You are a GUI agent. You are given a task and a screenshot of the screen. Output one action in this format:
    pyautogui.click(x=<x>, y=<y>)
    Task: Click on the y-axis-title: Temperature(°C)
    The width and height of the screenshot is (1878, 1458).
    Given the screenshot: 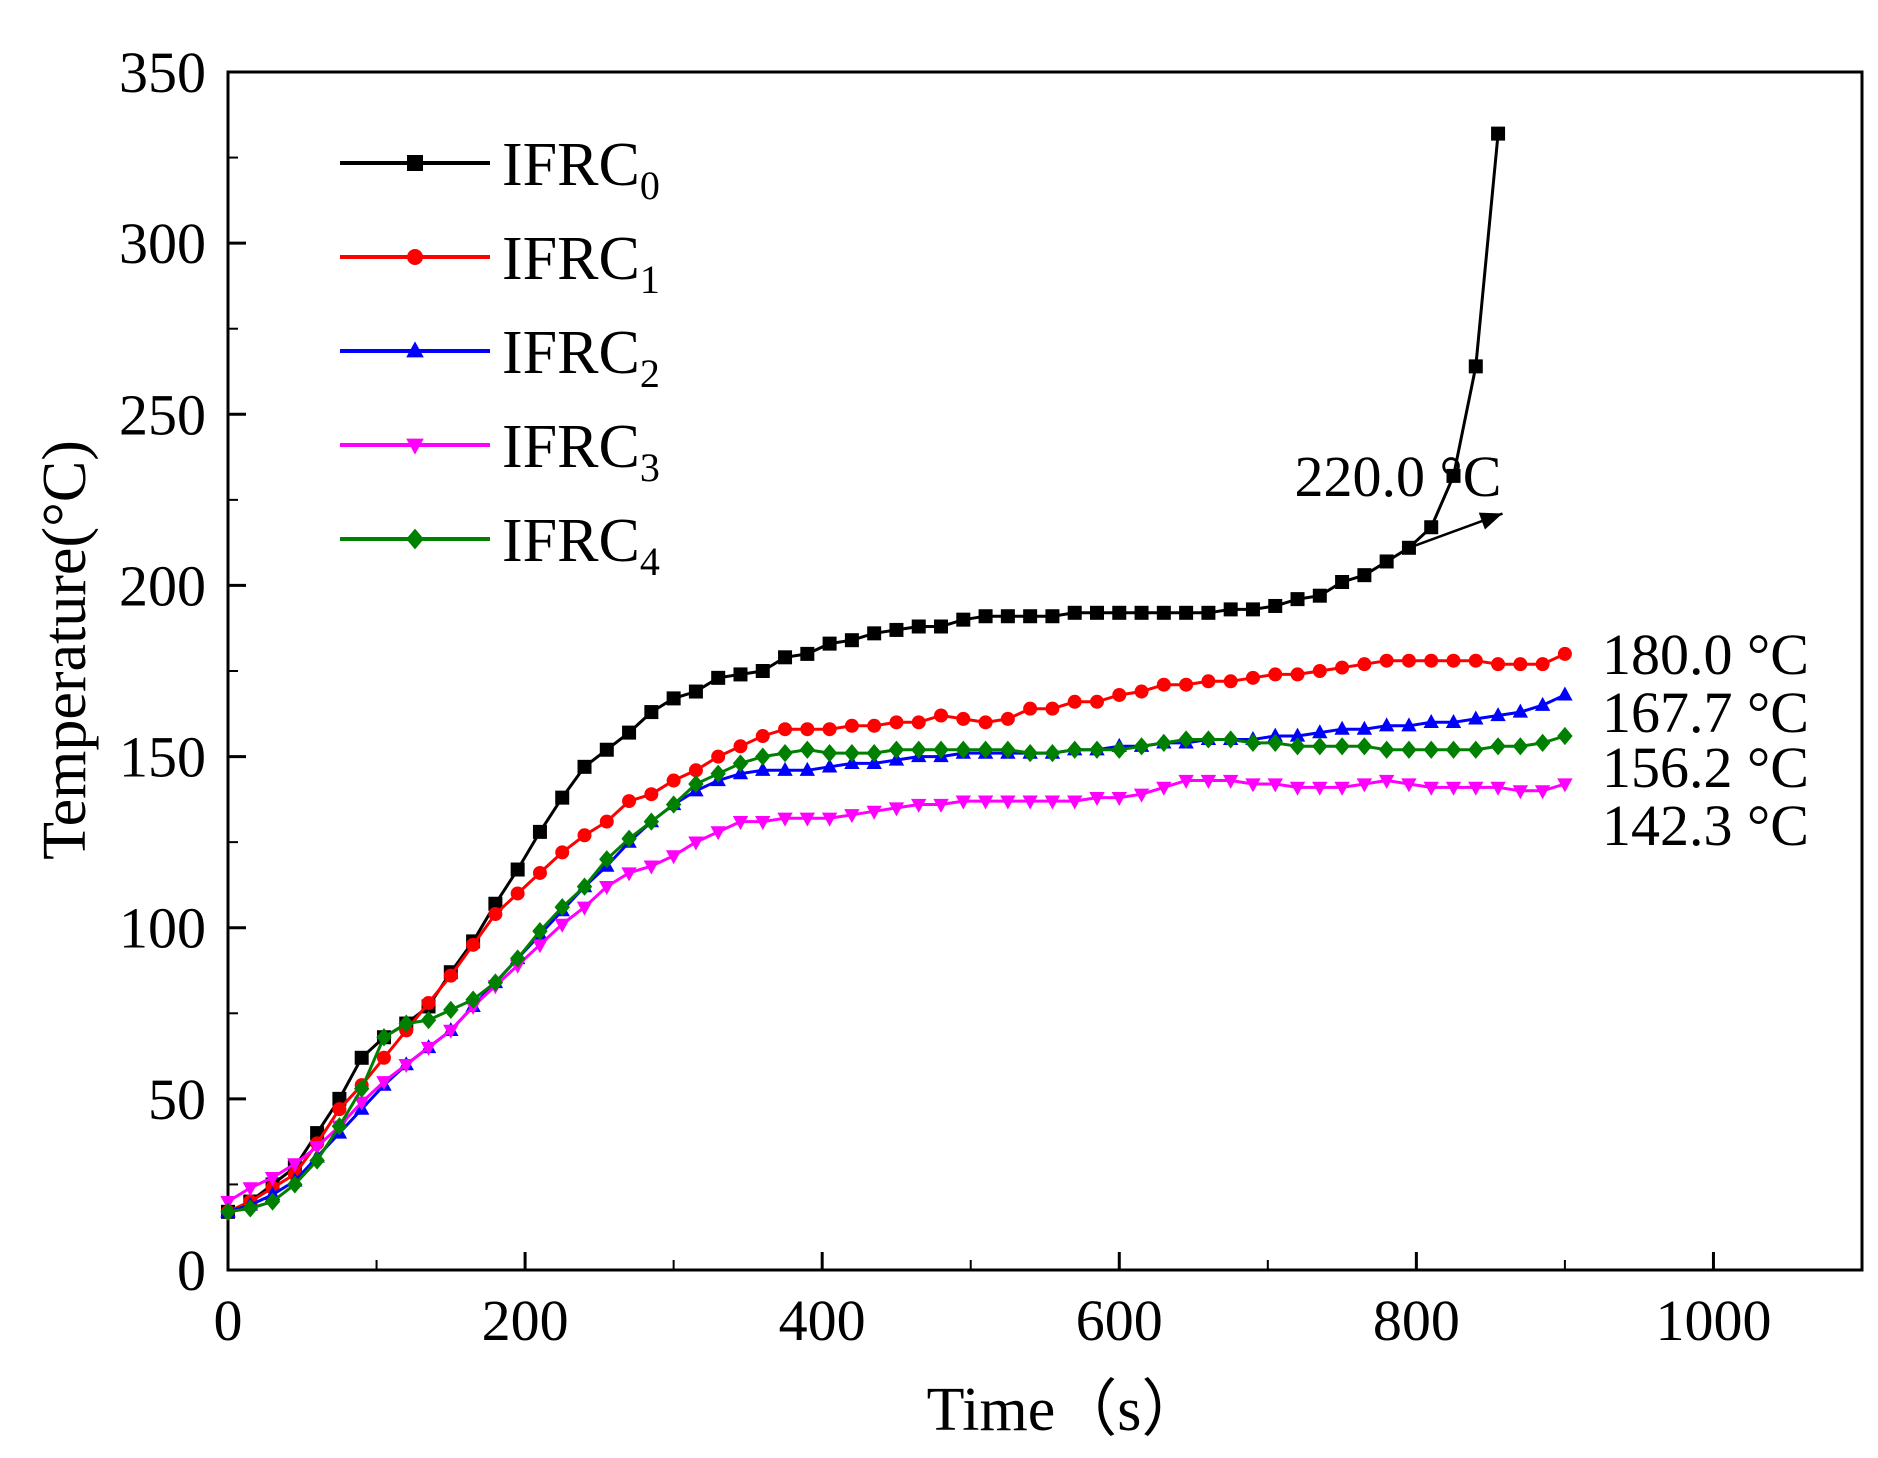 What is the action you would take?
    pyautogui.click(x=65, y=650)
    